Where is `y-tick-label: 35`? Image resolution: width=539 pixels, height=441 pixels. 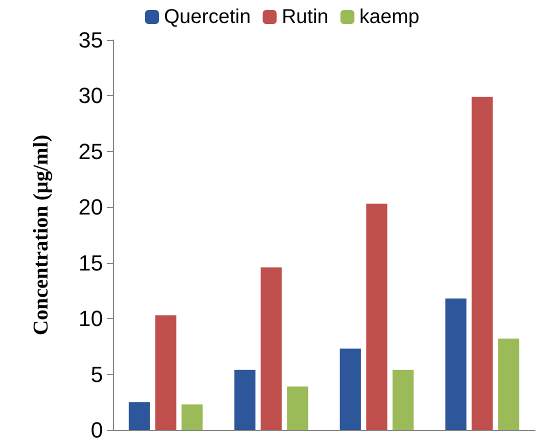 y-tick-label: 35 is located at coordinates (90, 40).